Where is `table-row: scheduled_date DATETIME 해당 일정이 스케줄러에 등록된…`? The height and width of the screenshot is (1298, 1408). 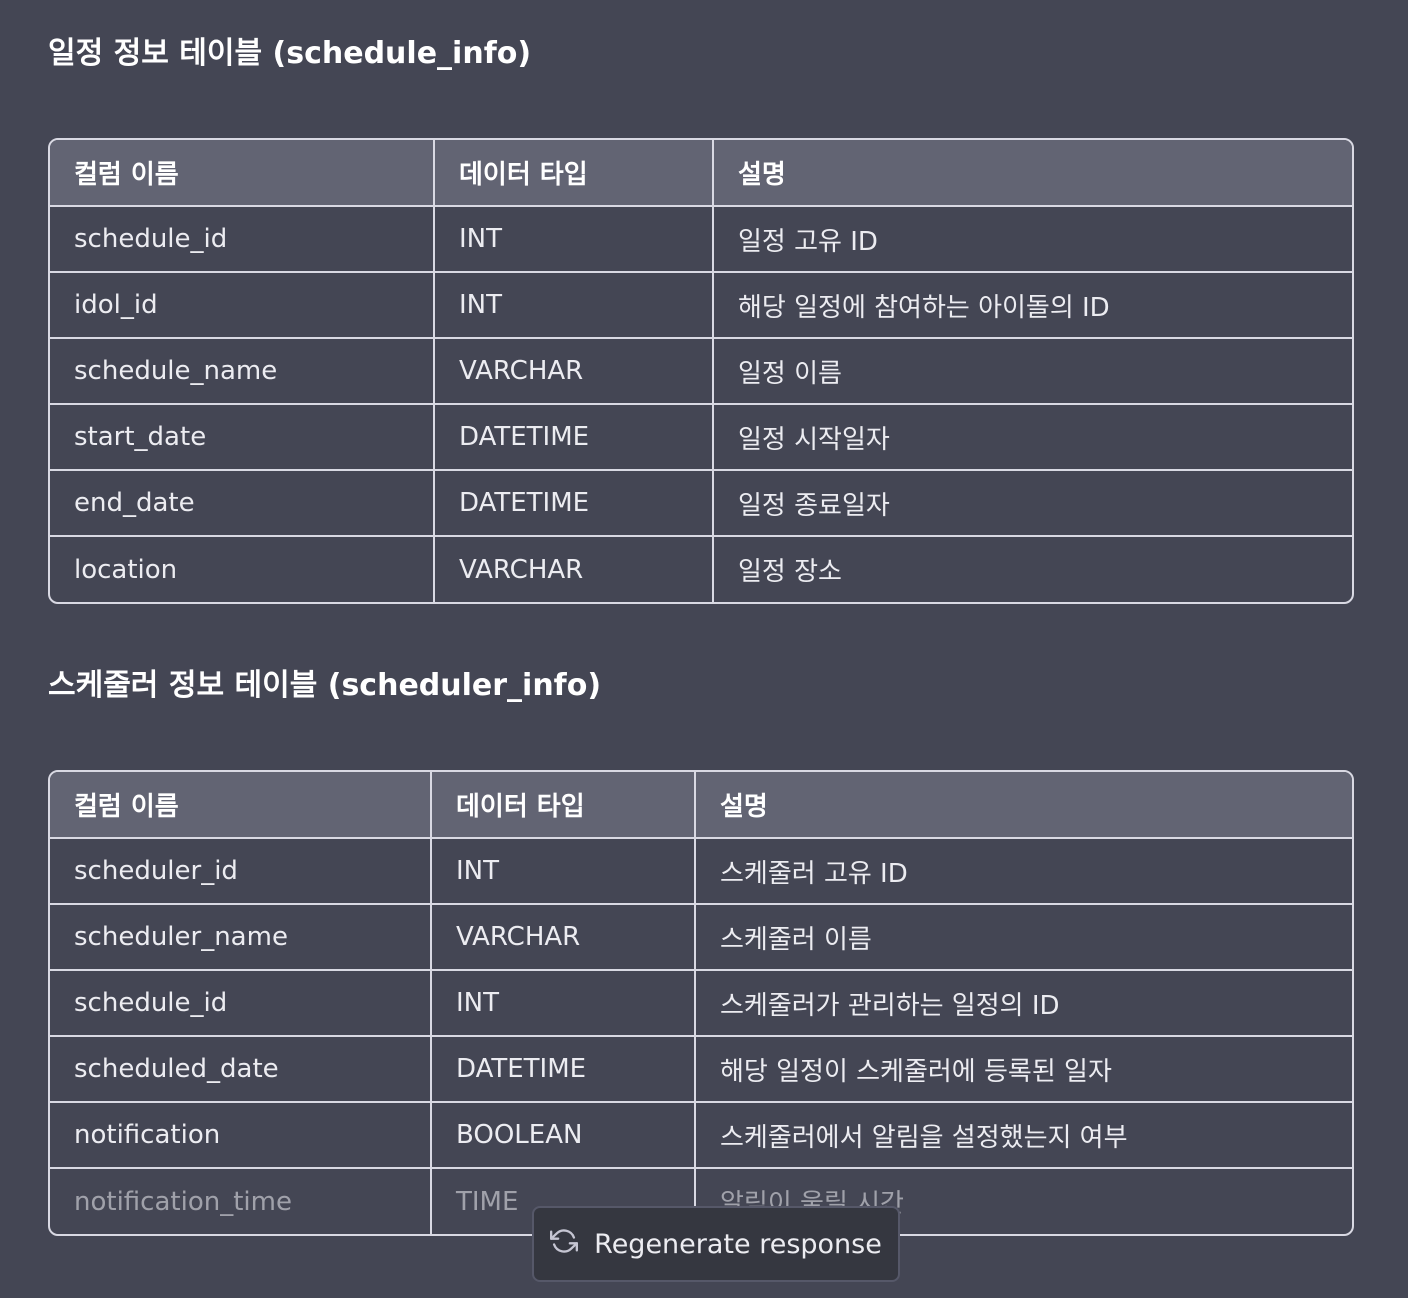
table-row: scheduled_date DATETIME 해당 일정이 스케줄러에 등록된… is located at coordinates (701, 1069).